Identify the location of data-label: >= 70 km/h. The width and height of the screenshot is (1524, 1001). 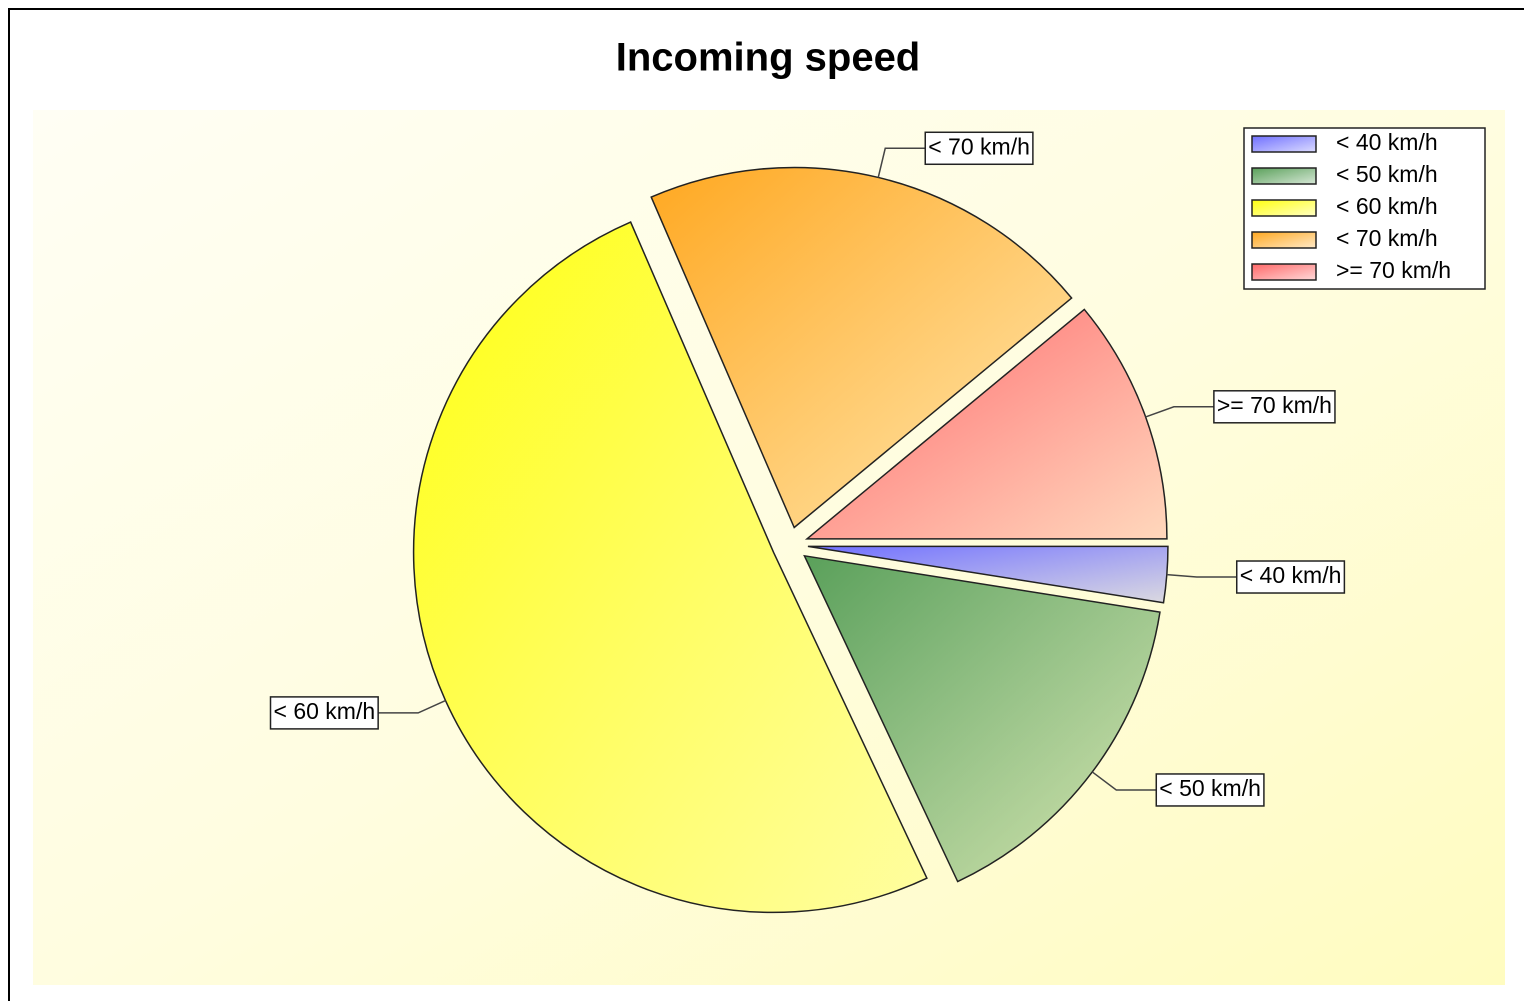
(1274, 405).